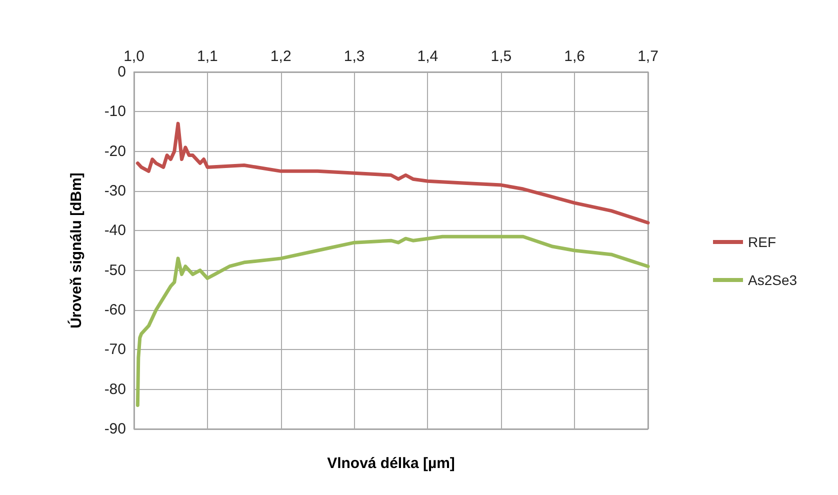 This screenshot has height=495, width=838. What do you see at coordinates (648, 56) in the screenshot?
I see `x-tick-label: 1,7` at bounding box center [648, 56].